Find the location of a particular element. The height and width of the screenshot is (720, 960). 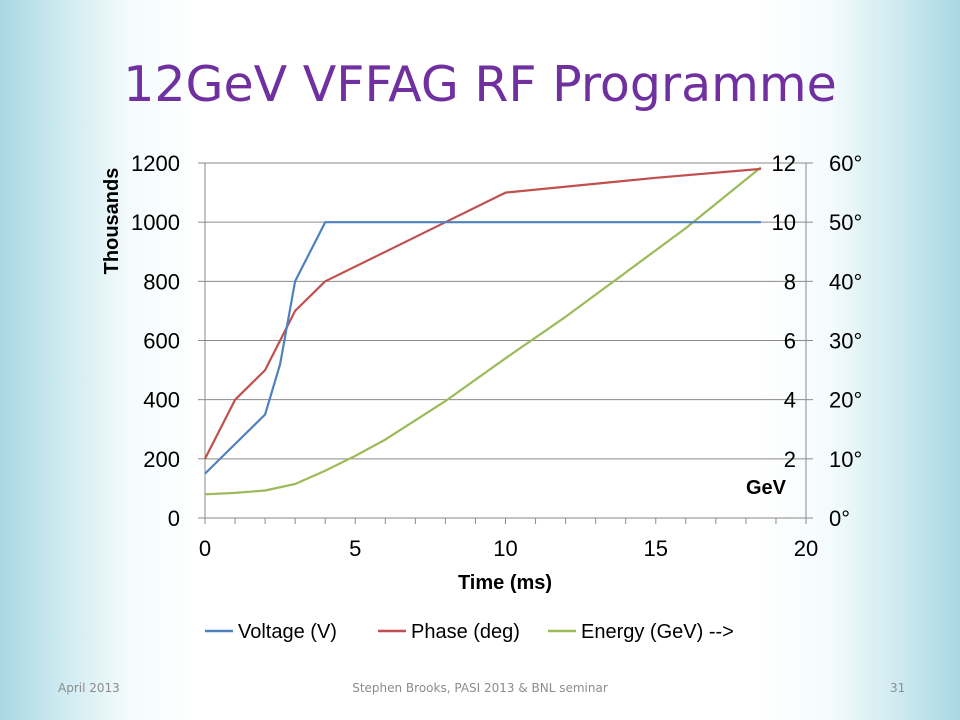

x-axis: 0 5 10 15 20 is located at coordinates (508, 539).